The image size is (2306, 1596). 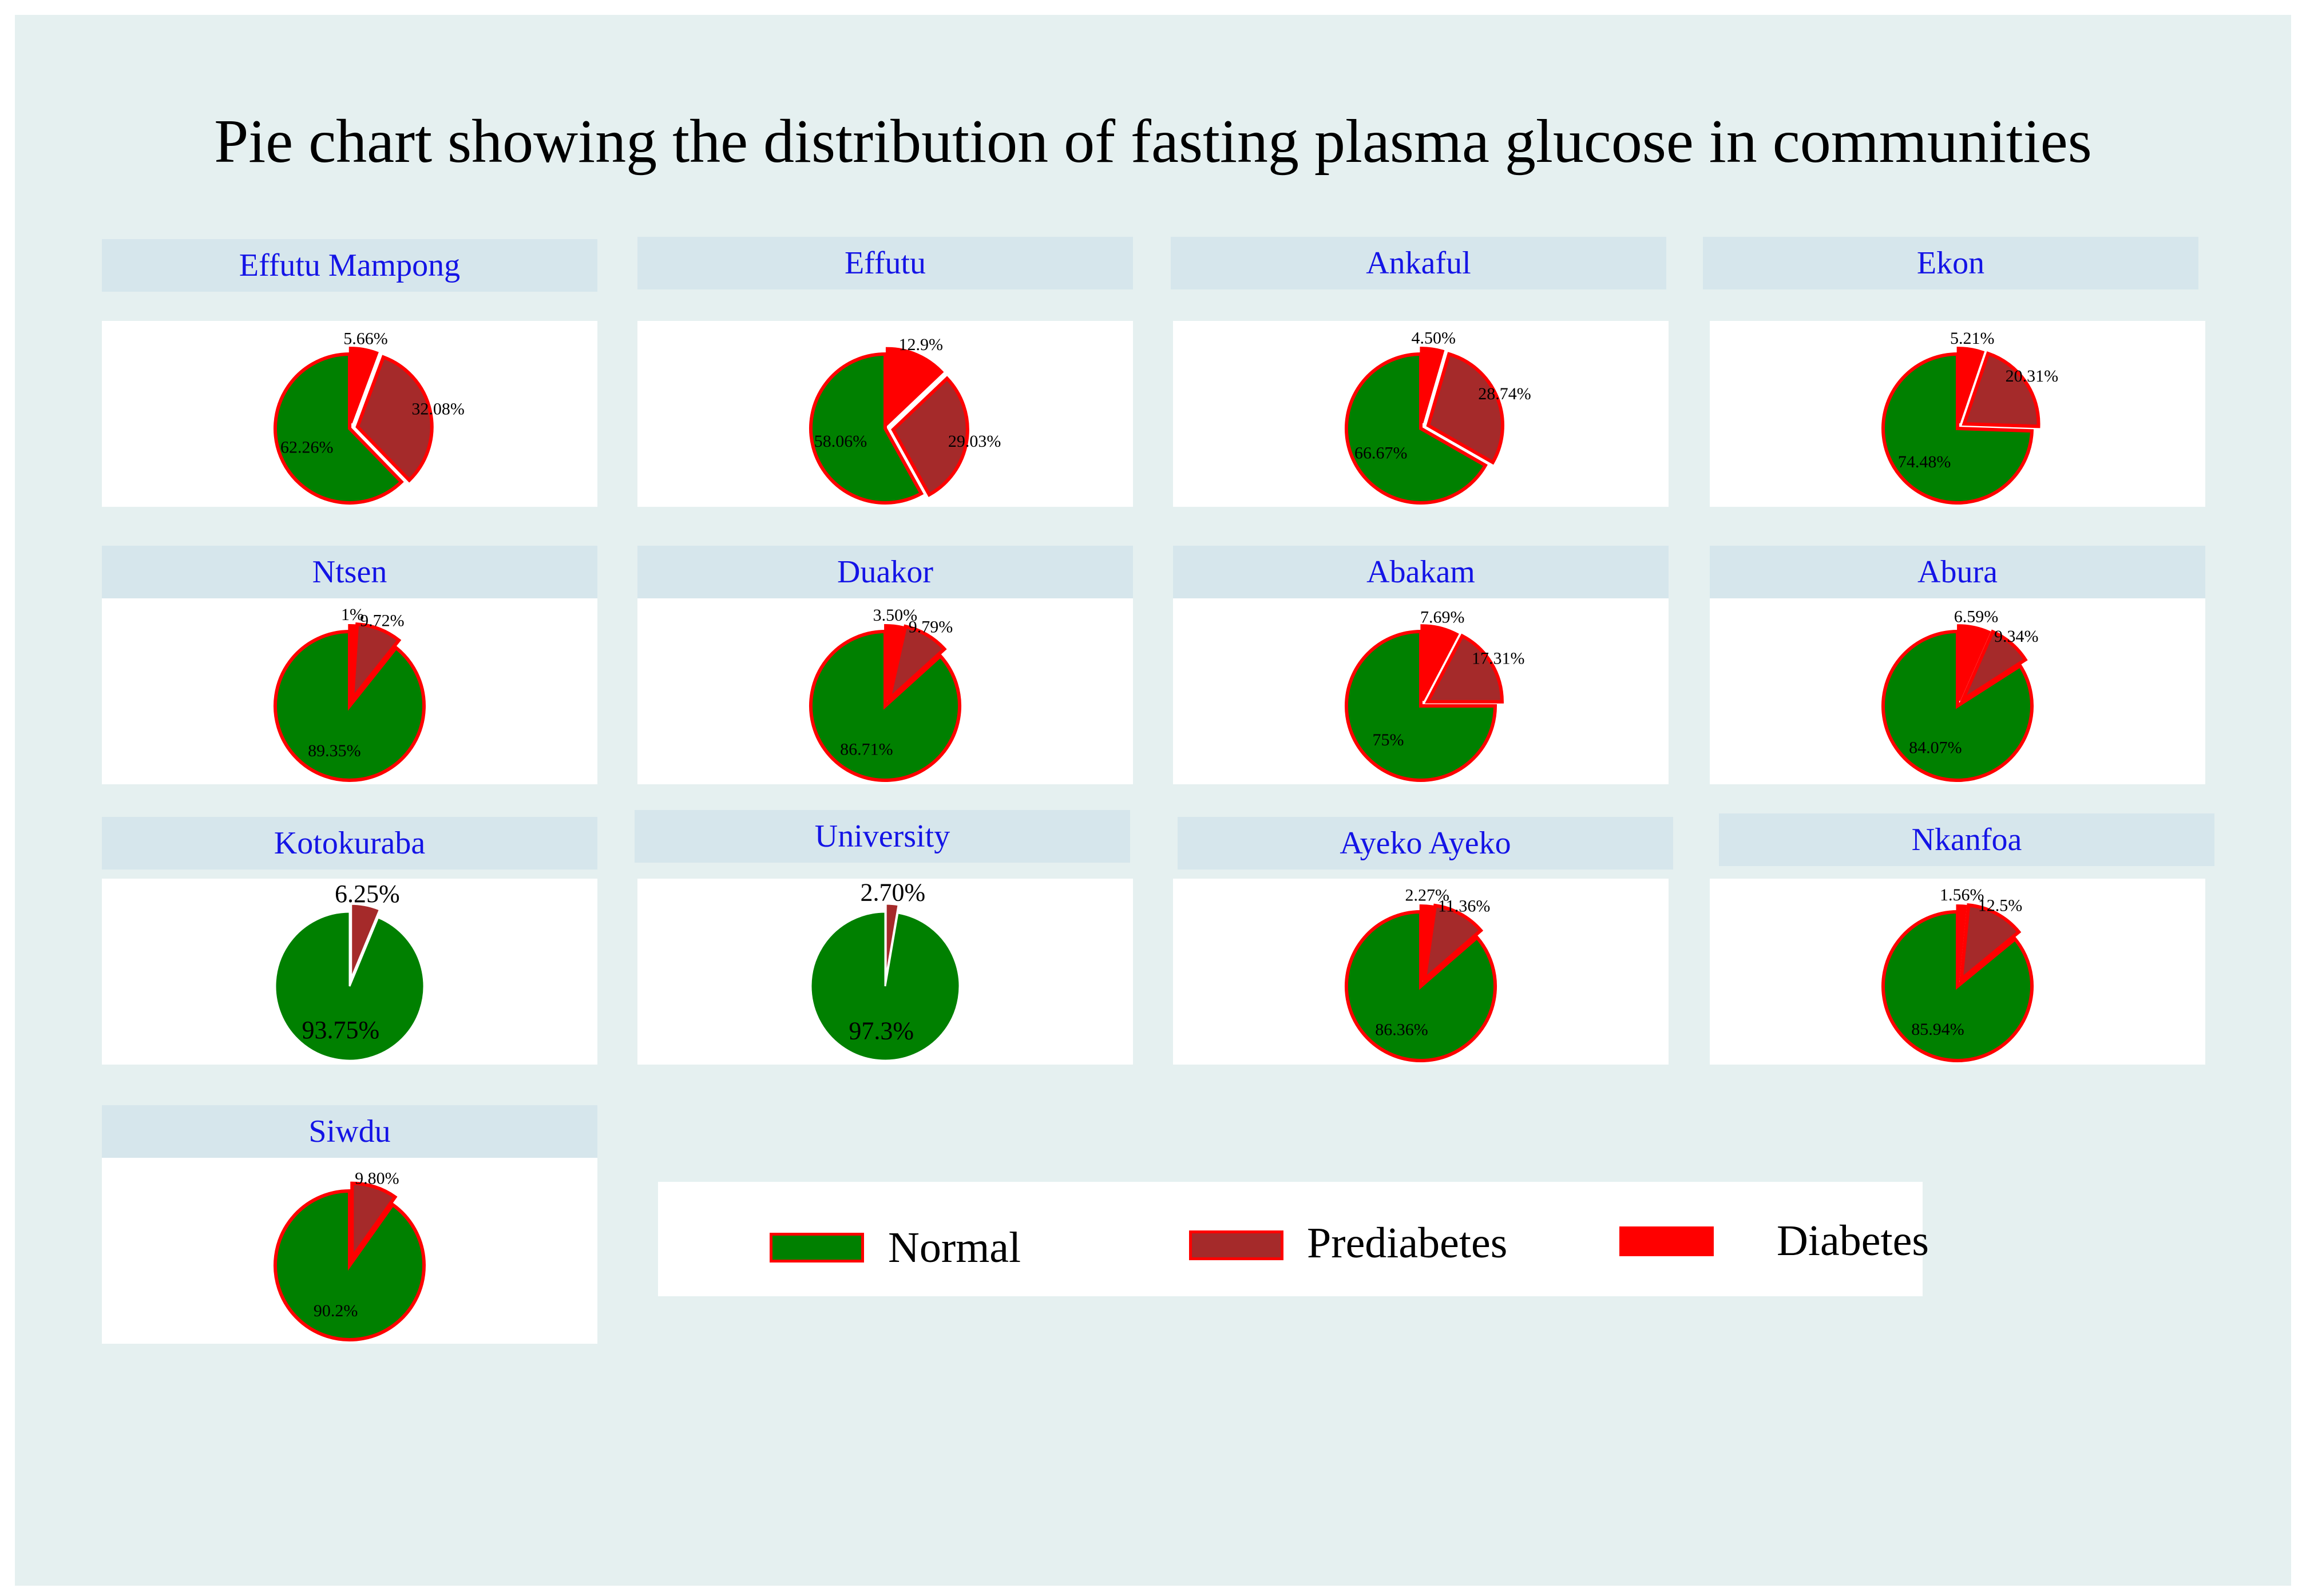 What do you see at coordinates (1442, 617) in the screenshot?
I see `slice-label-diabetes: 7.69%` at bounding box center [1442, 617].